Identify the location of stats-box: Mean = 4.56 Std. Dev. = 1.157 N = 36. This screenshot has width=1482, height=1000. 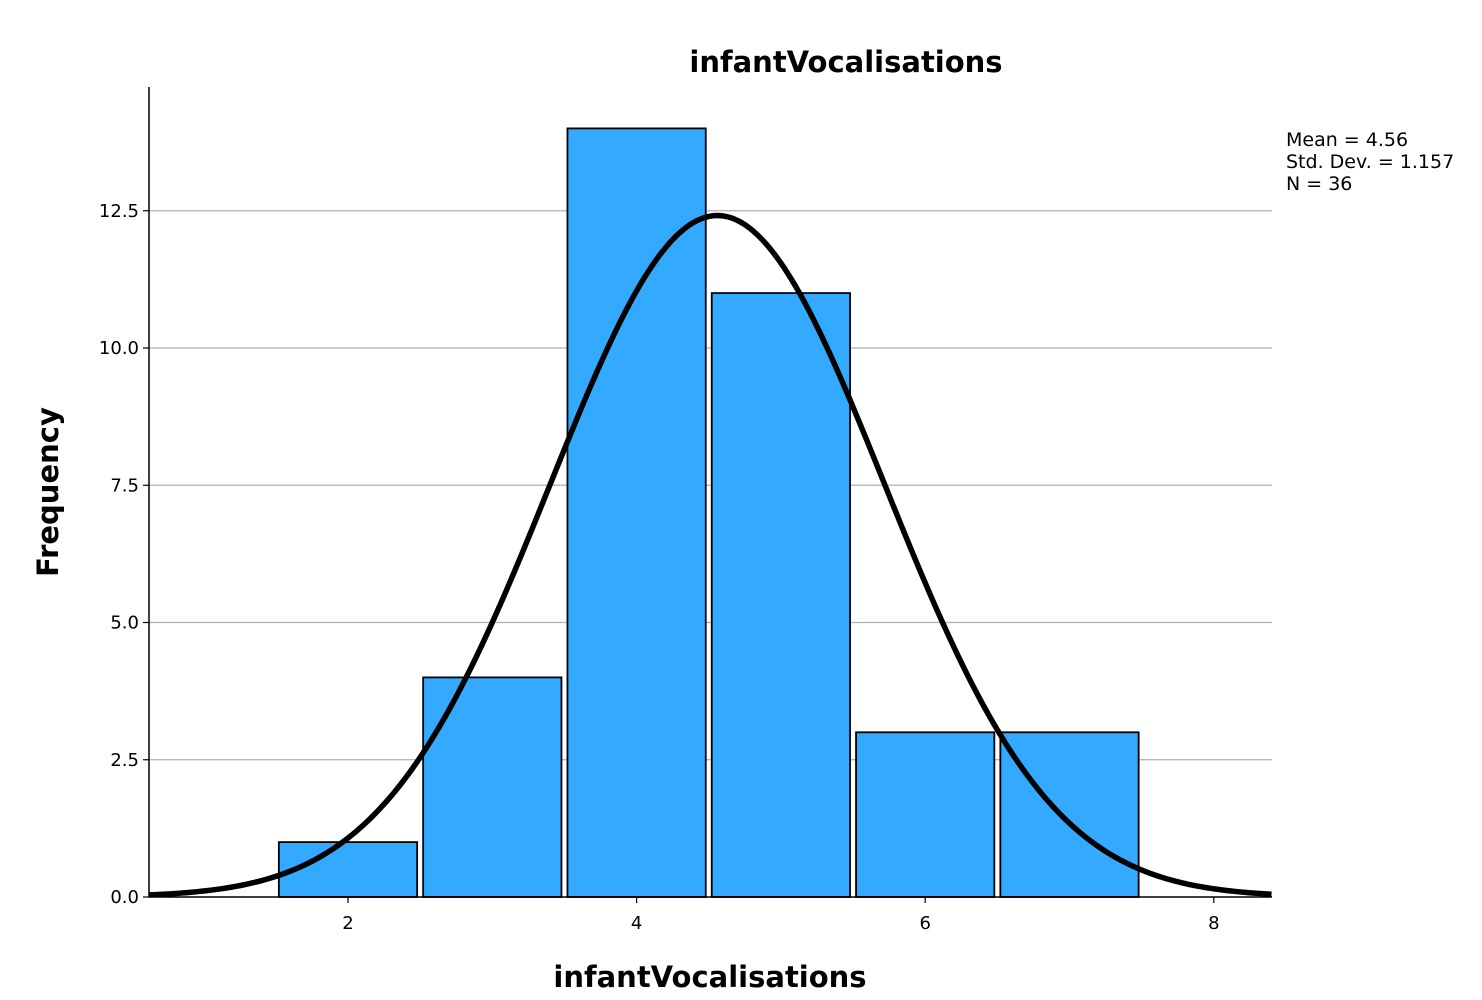
(1370, 162).